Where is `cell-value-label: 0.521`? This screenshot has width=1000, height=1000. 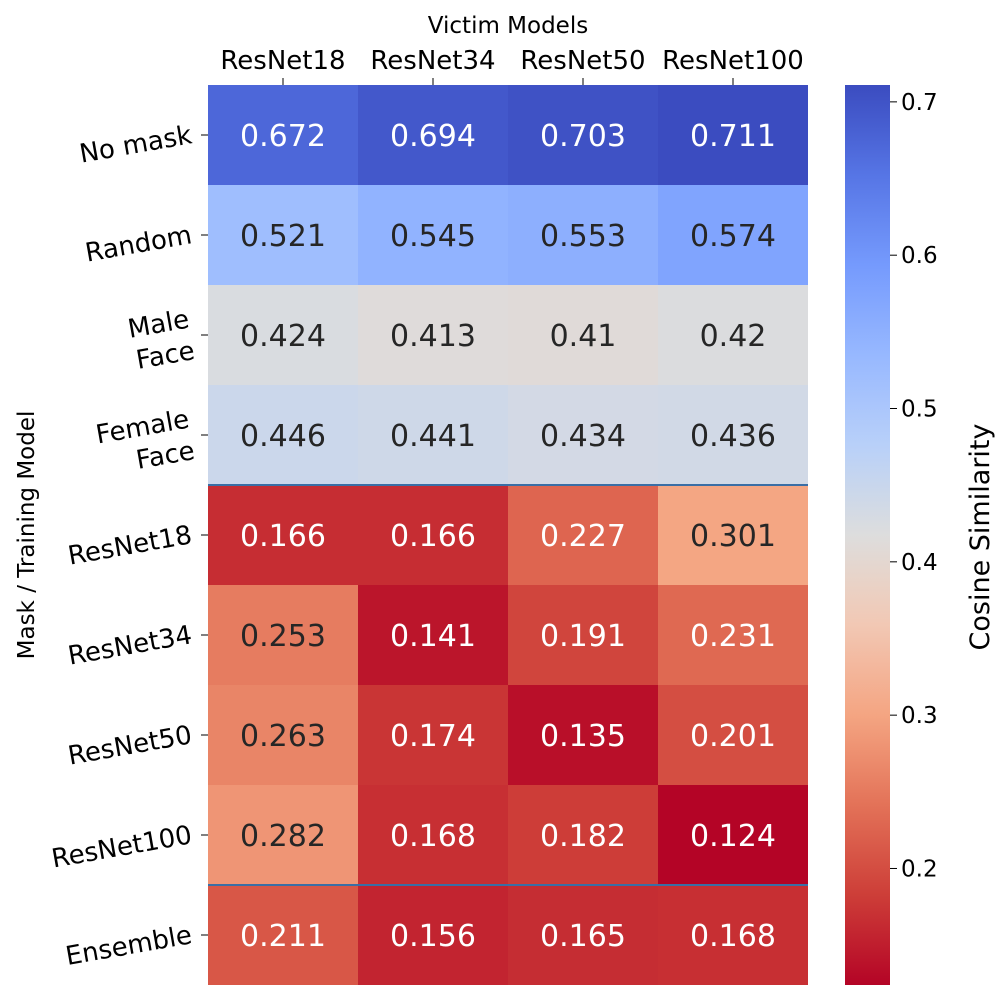 cell-value-label: 0.521 is located at coordinates (283, 236).